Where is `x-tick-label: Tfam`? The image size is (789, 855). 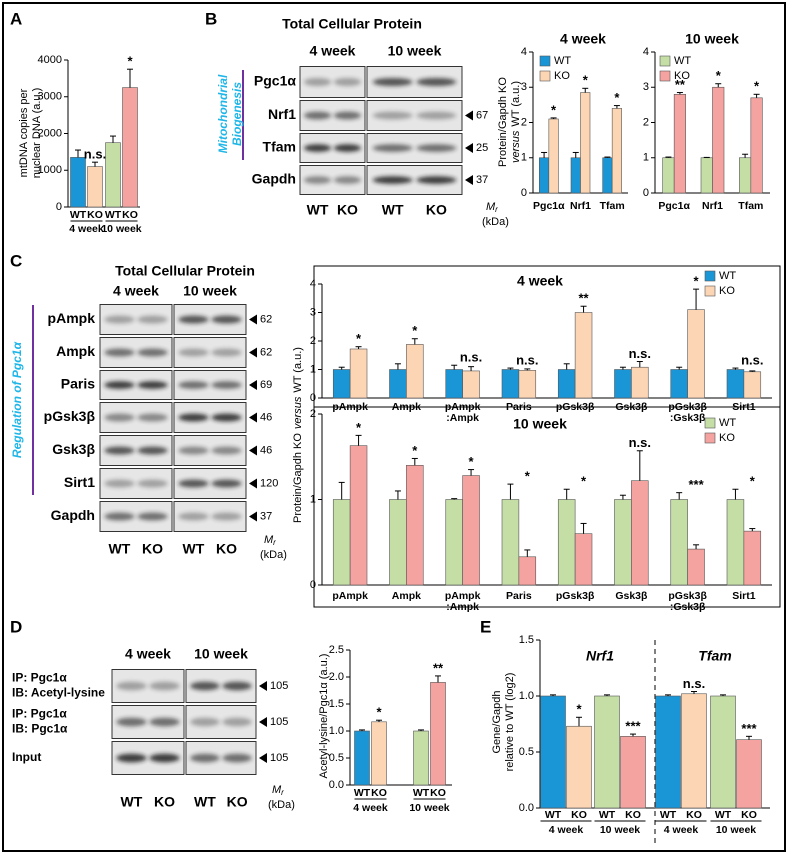 x-tick-label: Tfam is located at coordinates (750, 206).